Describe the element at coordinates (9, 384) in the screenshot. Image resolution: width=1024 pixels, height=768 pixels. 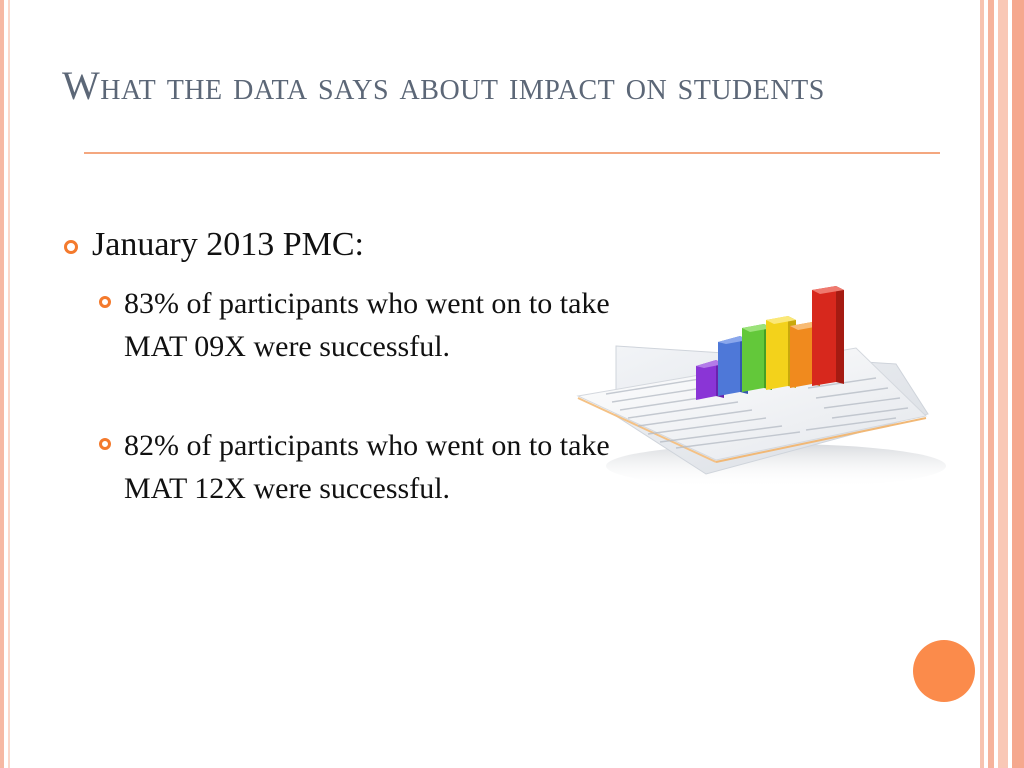
I see `left-border-inner` at that location.